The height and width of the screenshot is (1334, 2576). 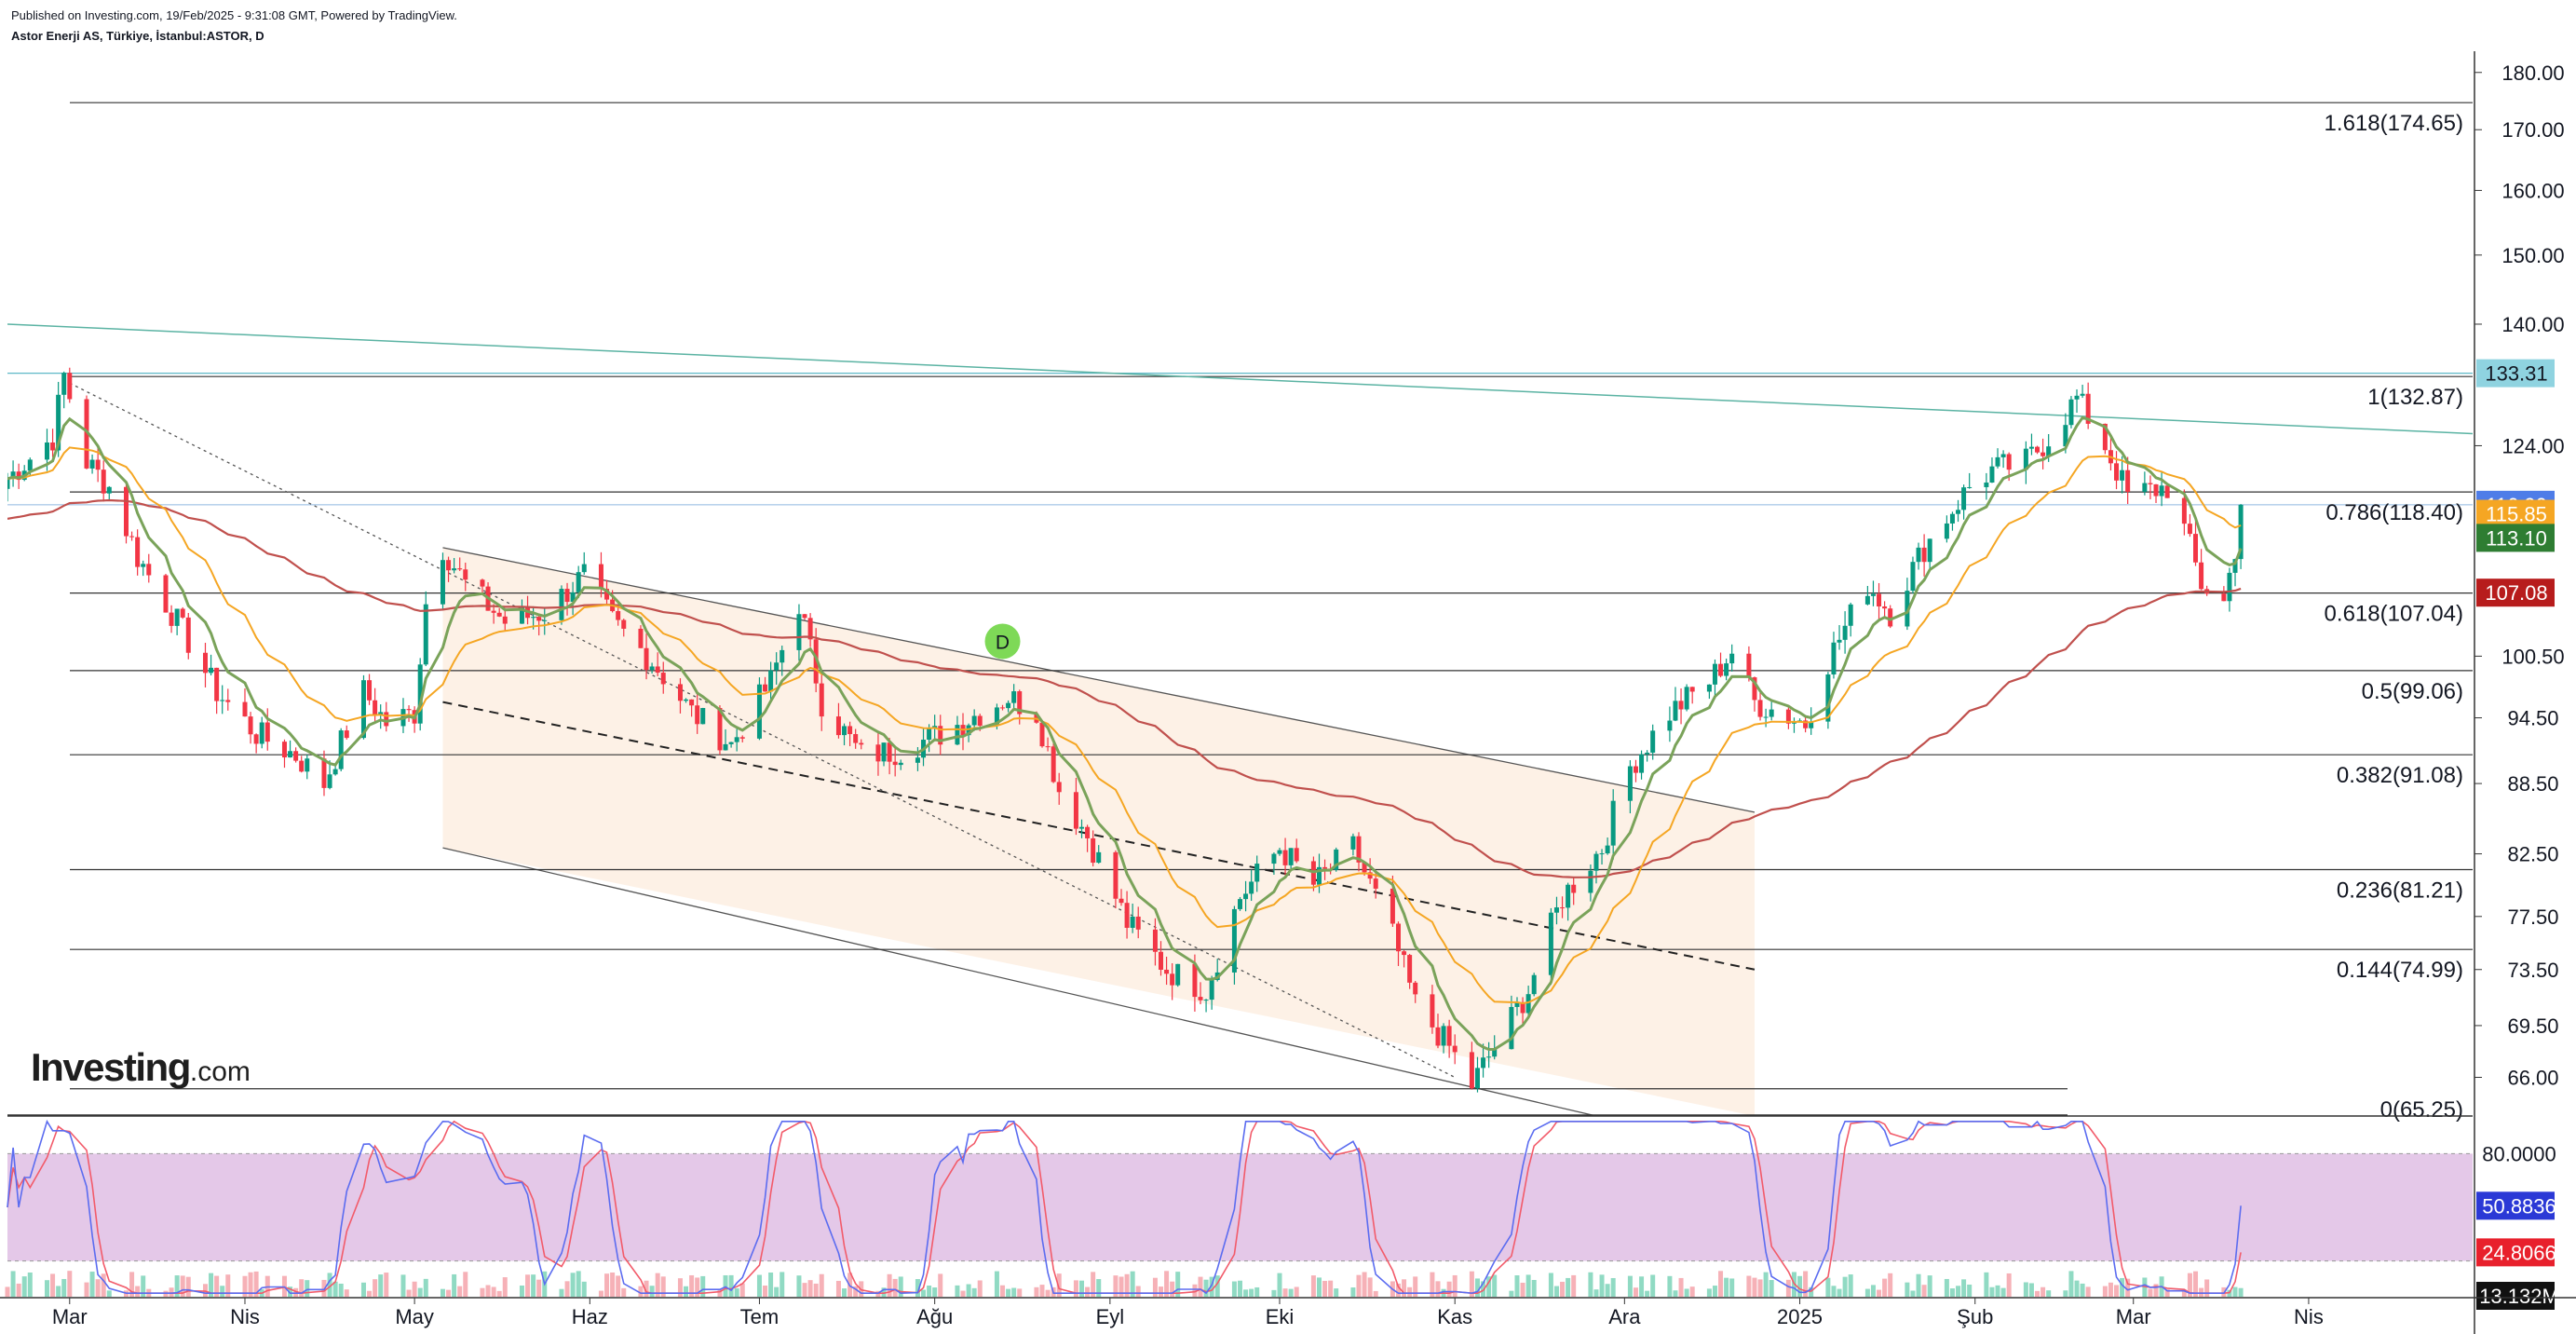 What do you see at coordinates (934, 1316) in the screenshot?
I see `x-tick-label: Ağu` at bounding box center [934, 1316].